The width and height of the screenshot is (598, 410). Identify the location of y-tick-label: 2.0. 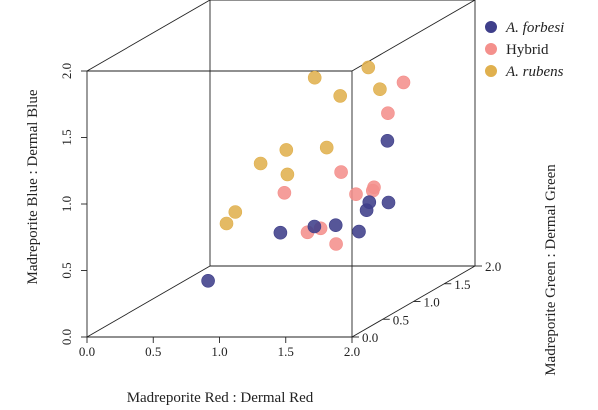
(66, 71).